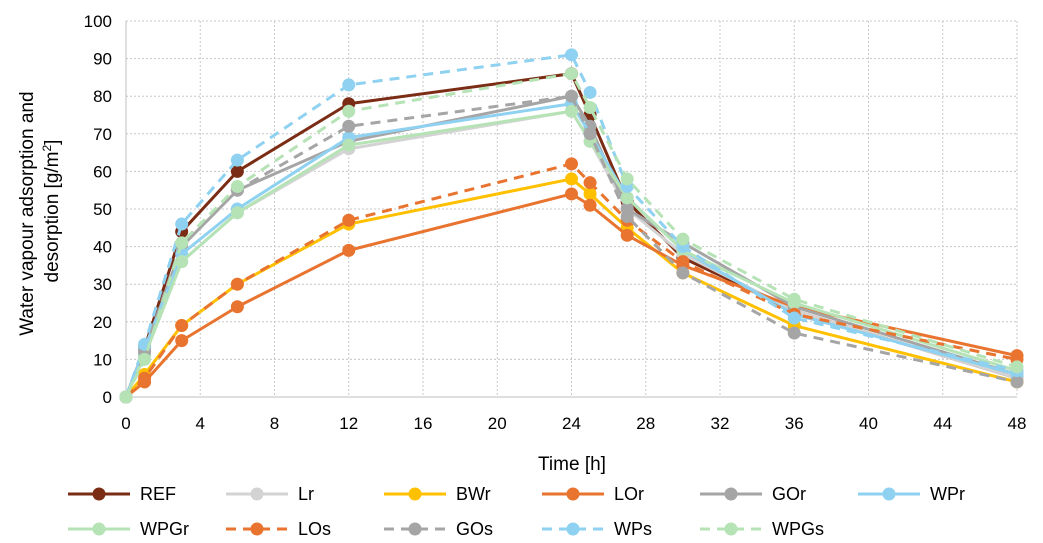 The width and height of the screenshot is (1043, 543). What do you see at coordinates (306, 494) in the screenshot?
I see `legend-label-lr: Lr` at bounding box center [306, 494].